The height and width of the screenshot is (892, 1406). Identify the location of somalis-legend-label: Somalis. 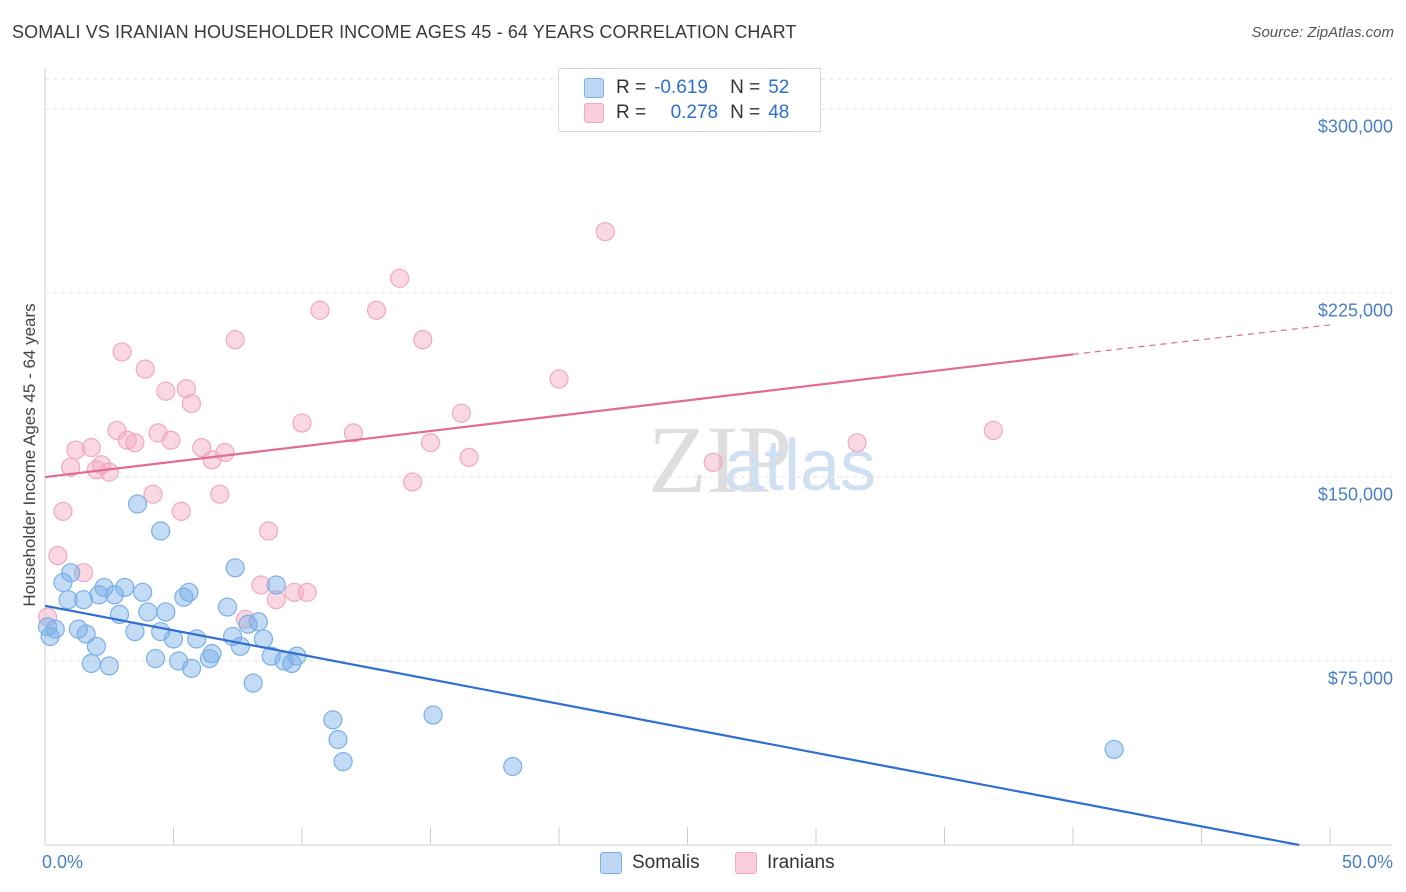
(666, 862).